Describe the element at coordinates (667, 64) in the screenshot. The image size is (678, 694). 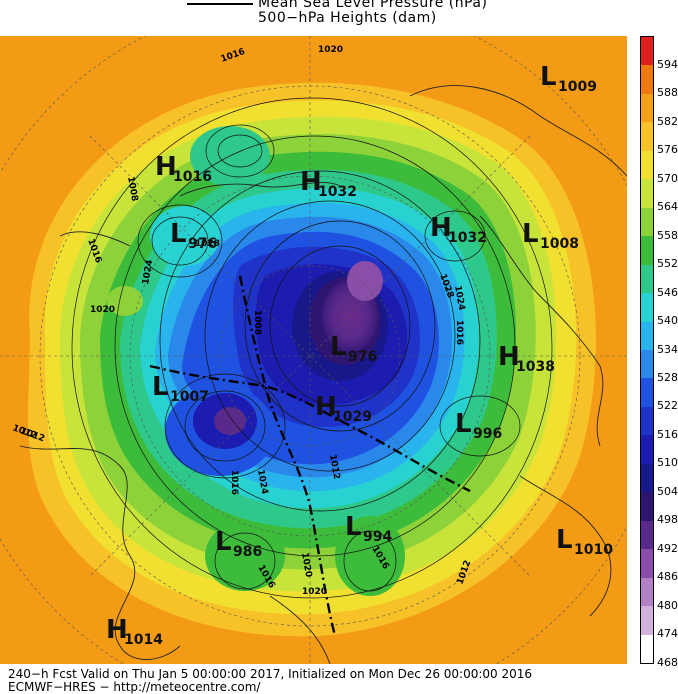
I see `colorbar-level-label: 594` at that location.